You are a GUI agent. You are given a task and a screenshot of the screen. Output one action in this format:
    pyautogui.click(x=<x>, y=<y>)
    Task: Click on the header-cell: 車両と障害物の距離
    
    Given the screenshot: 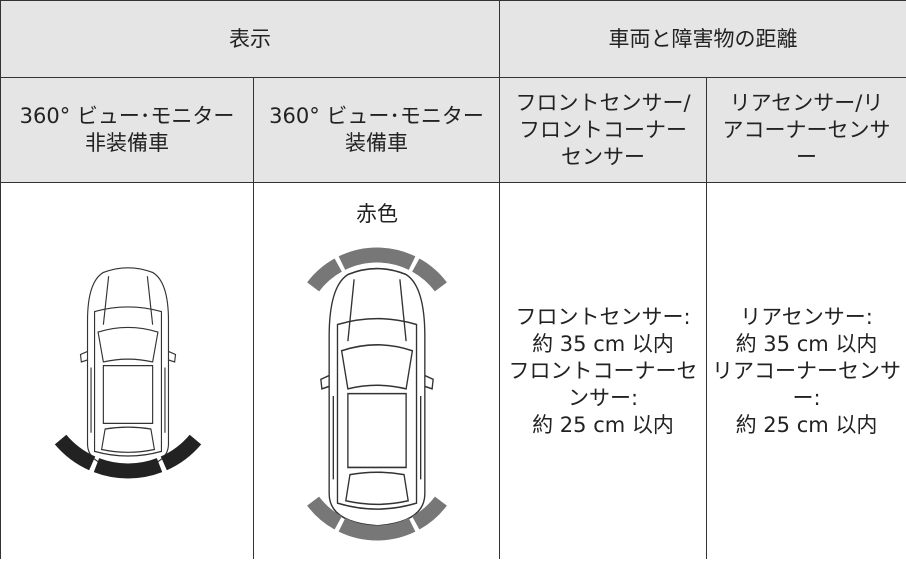 What is the action you would take?
    pyautogui.click(x=702, y=39)
    